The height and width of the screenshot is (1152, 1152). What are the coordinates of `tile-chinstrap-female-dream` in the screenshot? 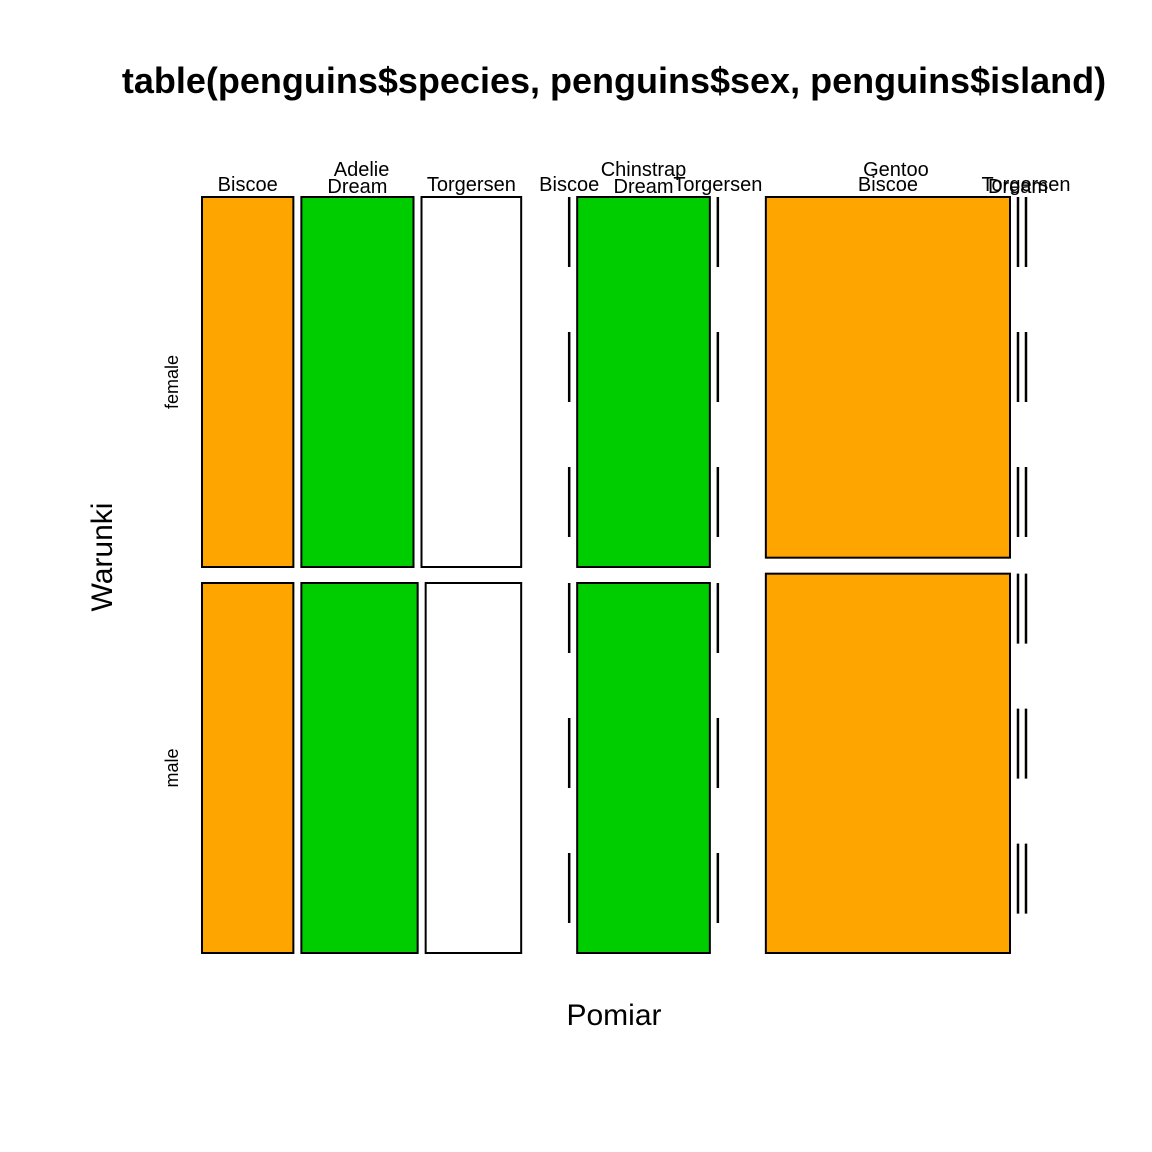 It's located at (643, 382).